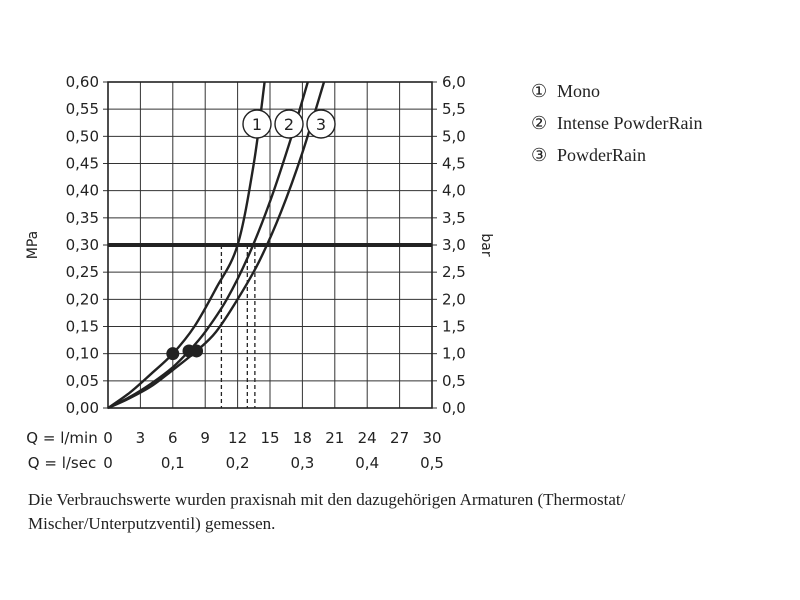 The width and height of the screenshot is (800, 600). Describe the element at coordinates (82, 109) in the screenshot. I see `y-tick-label: 0,55` at that location.